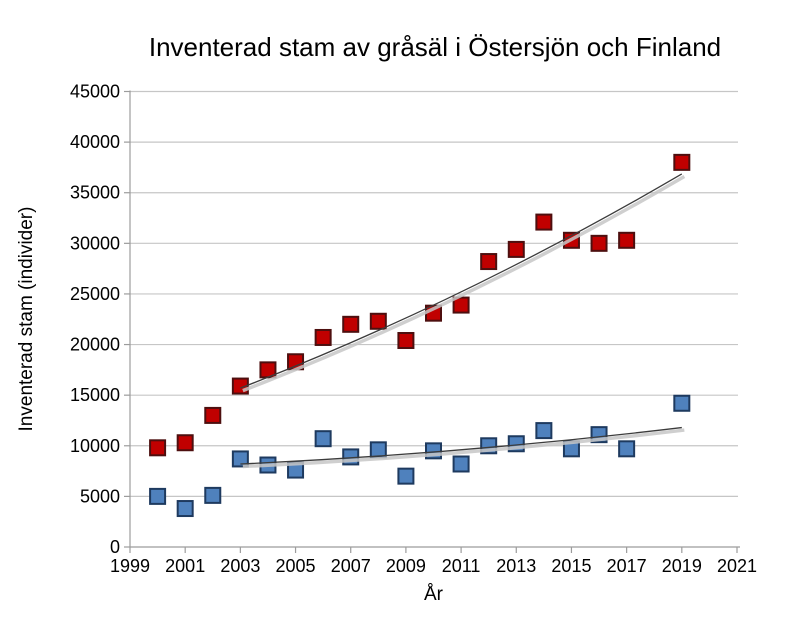  I want to click on y-tick-label: 15000, so click(95, 395).